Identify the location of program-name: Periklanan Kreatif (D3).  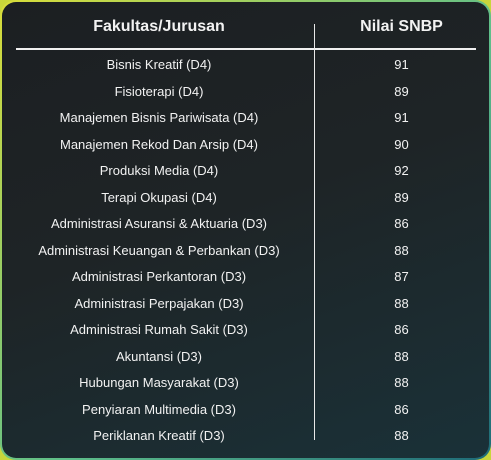
(159, 435).